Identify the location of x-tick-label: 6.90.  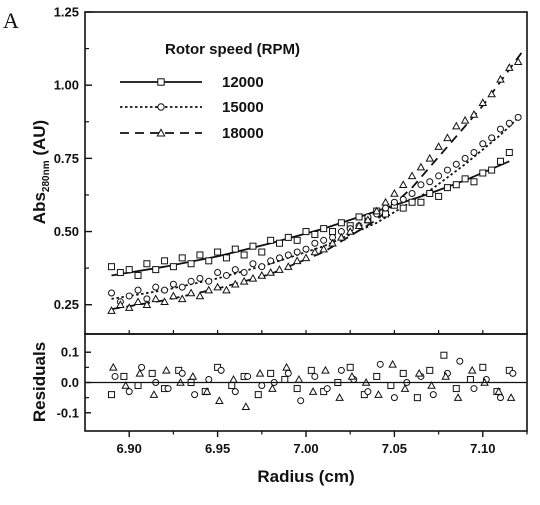
(129, 448).